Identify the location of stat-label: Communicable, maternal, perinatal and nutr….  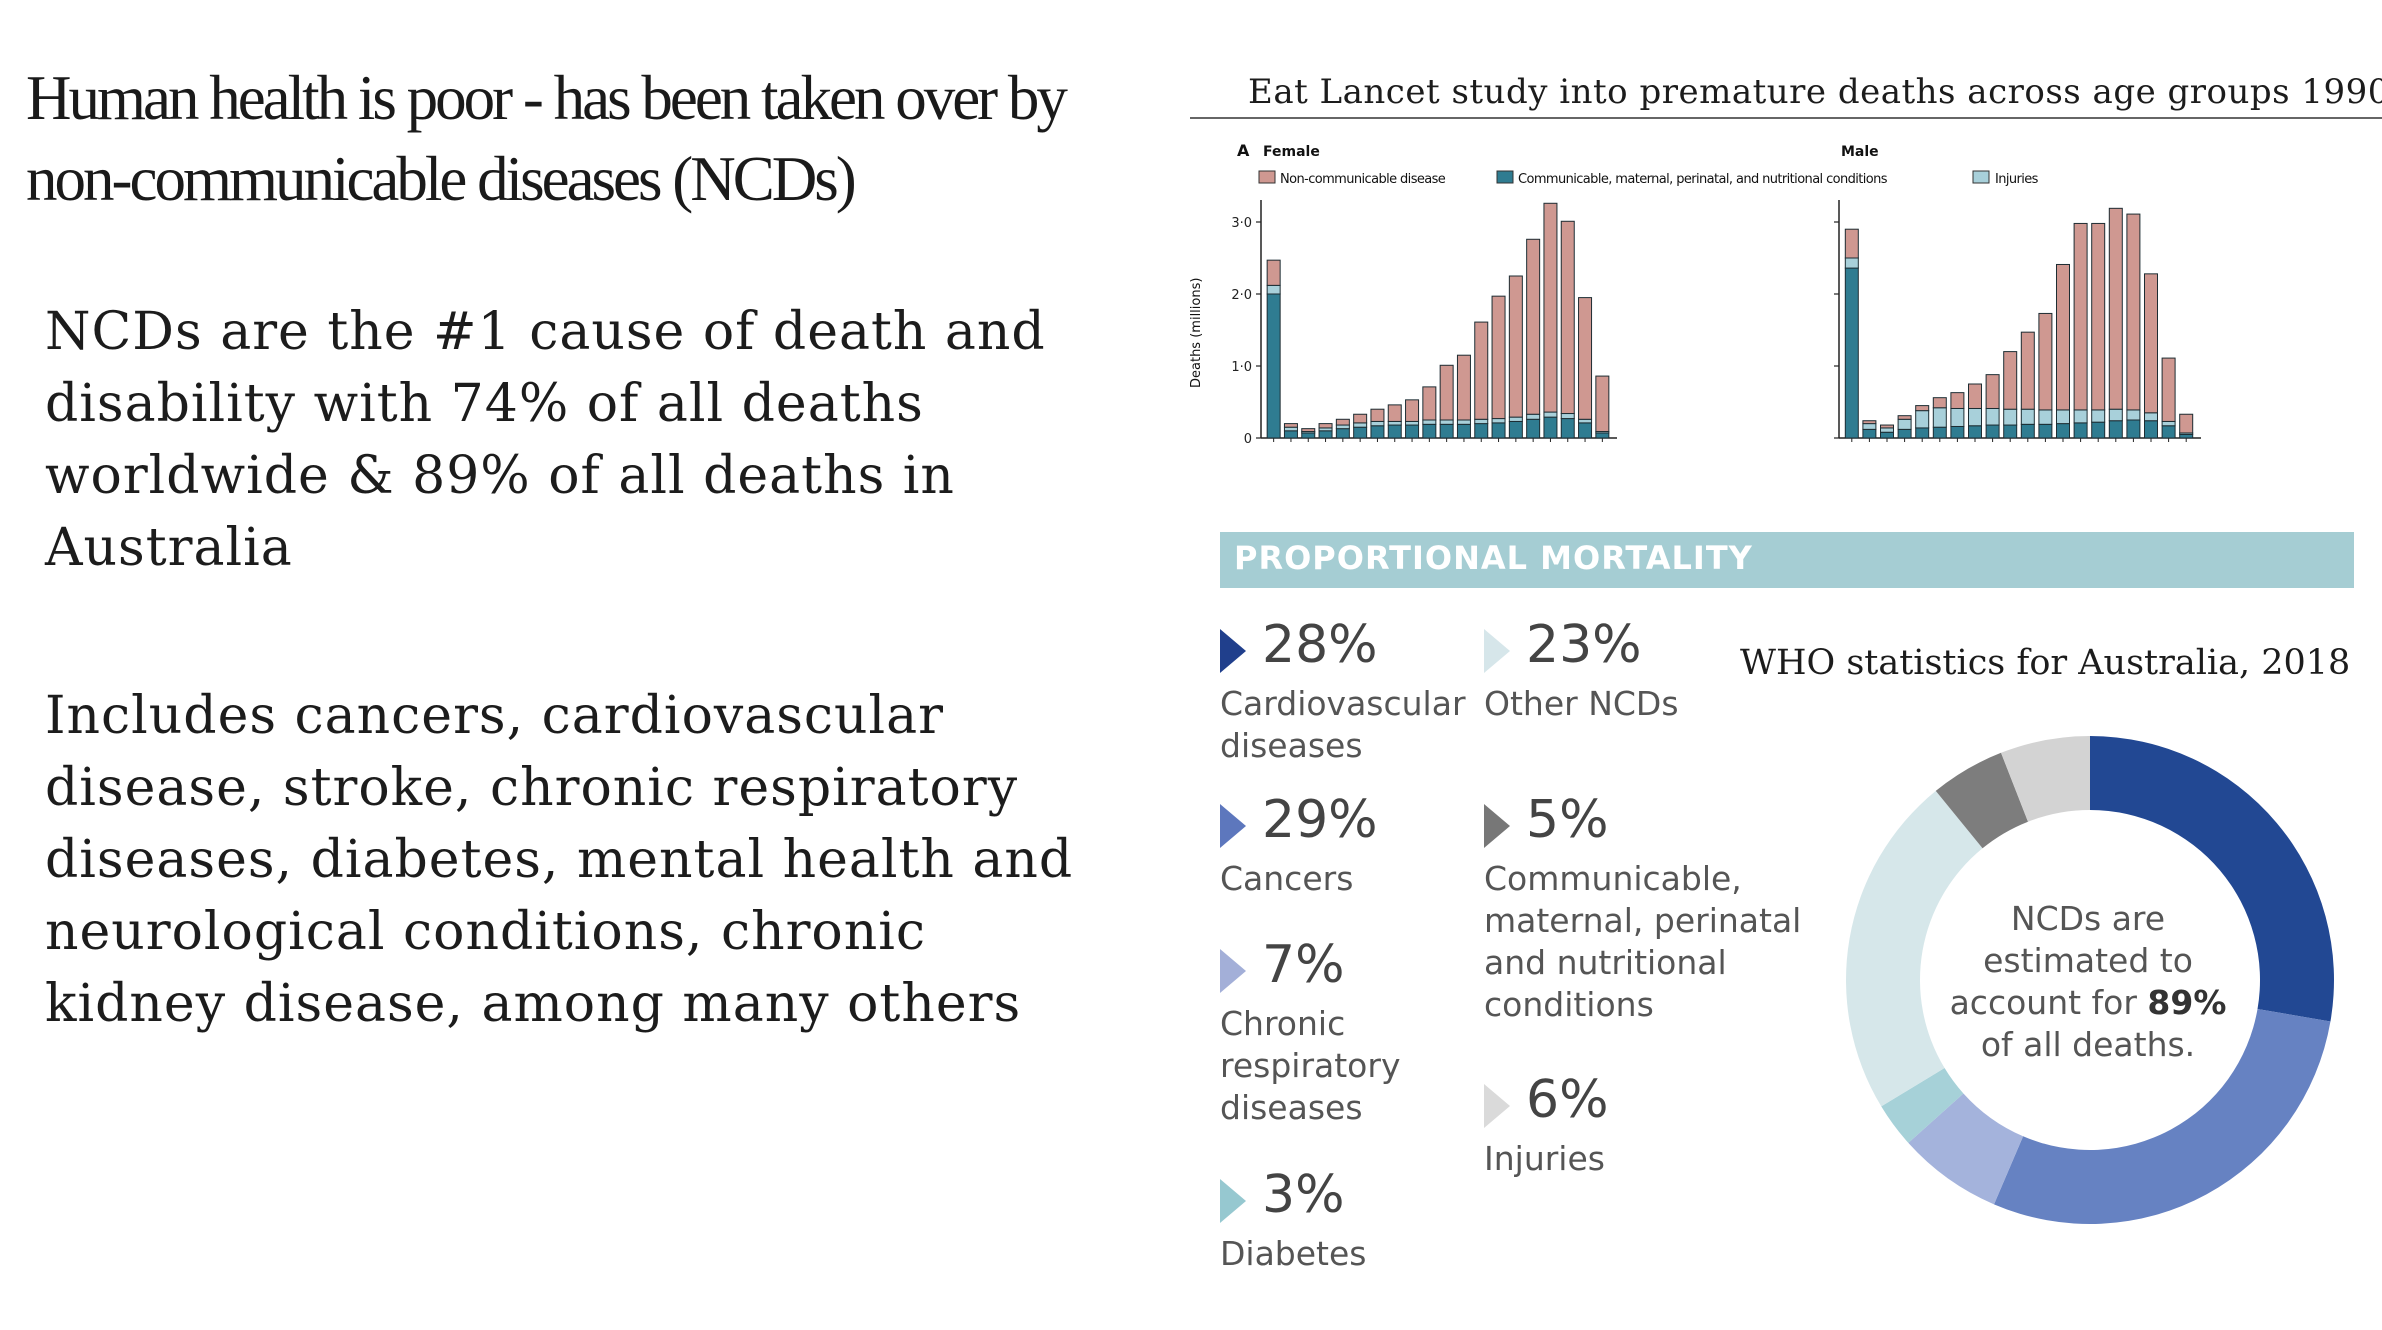
(1642, 942).